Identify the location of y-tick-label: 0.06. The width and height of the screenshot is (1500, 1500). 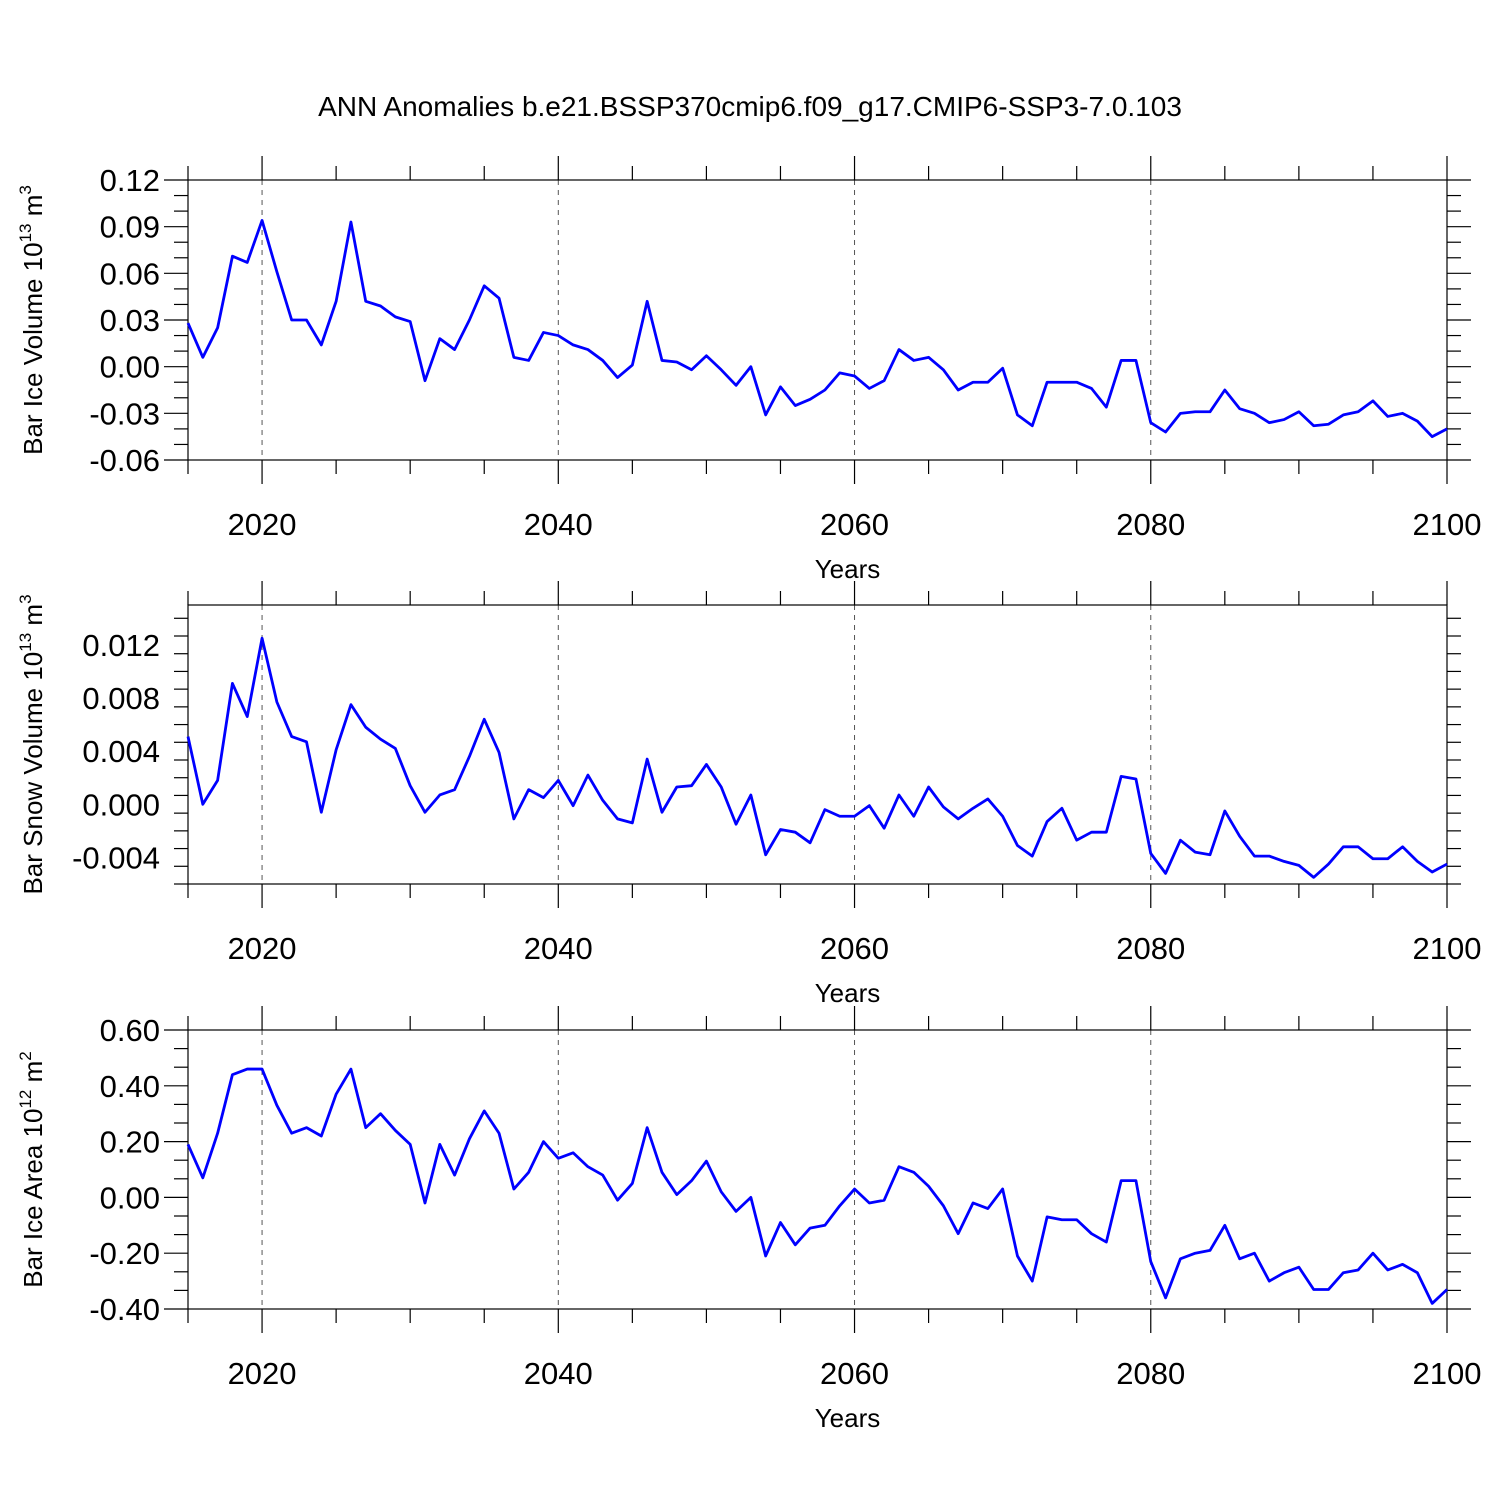
(130, 273).